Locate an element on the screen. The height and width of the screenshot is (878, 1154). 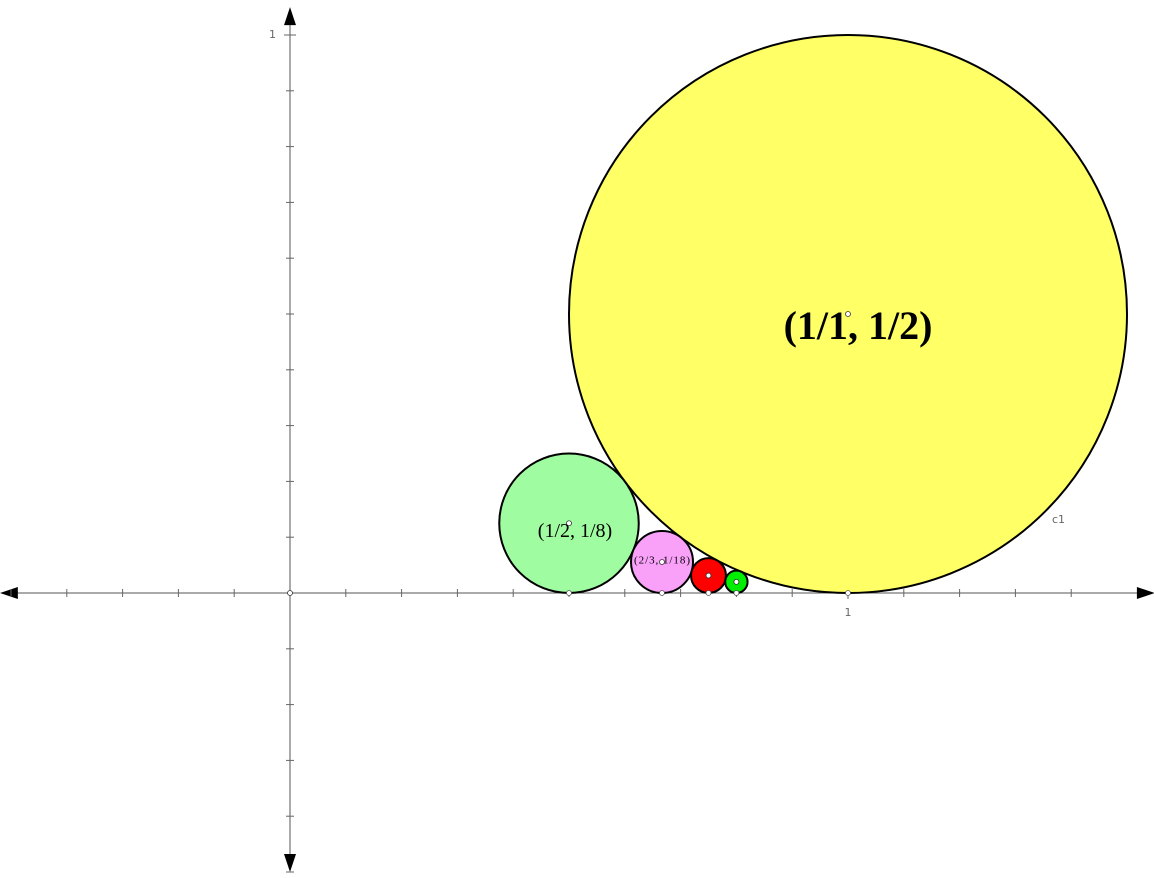
circle-label: (1/2, 1/8) is located at coordinates (575, 531).